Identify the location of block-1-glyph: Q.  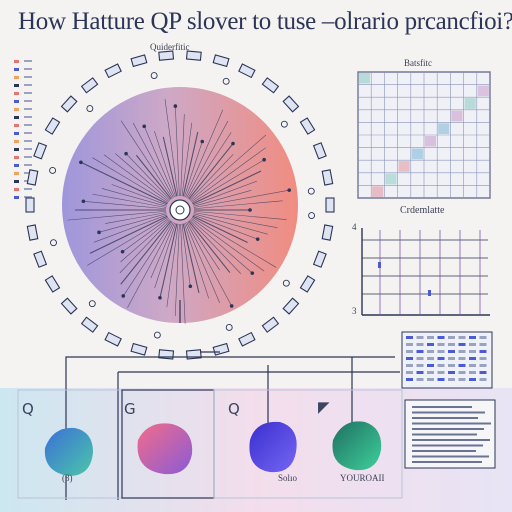
(28, 409).